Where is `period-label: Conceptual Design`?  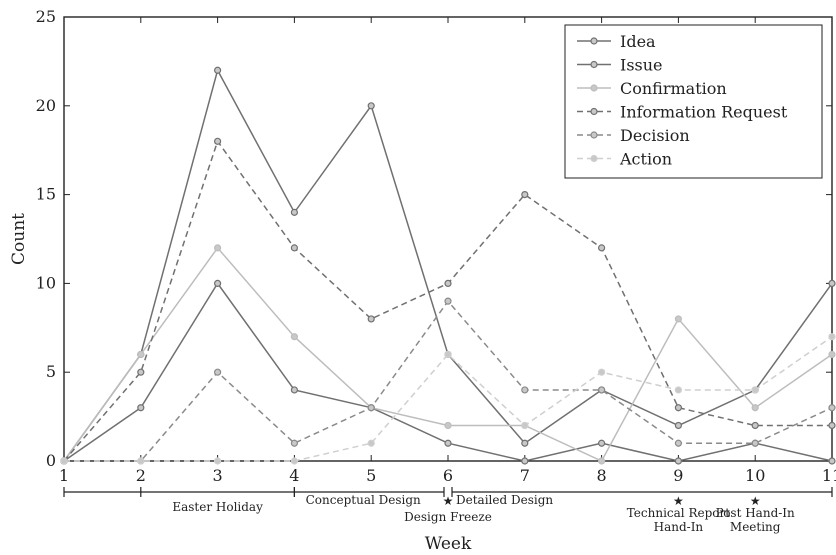
period-label: Conceptual Design is located at coordinates (363, 500).